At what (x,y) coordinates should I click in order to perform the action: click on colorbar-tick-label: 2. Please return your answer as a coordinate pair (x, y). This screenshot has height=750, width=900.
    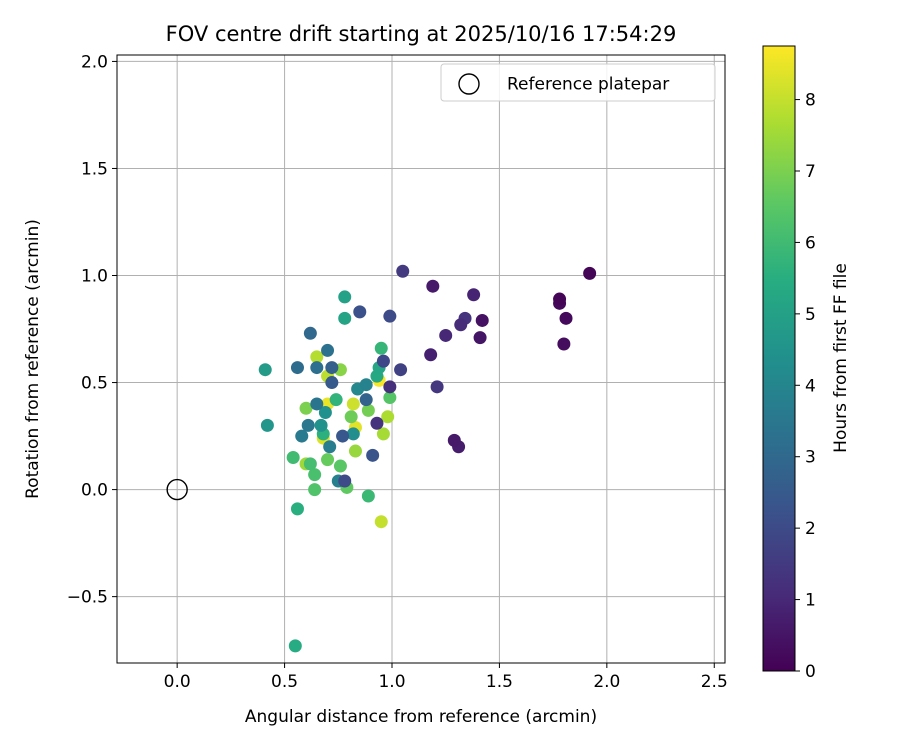
    Looking at the image, I should click on (810, 529).